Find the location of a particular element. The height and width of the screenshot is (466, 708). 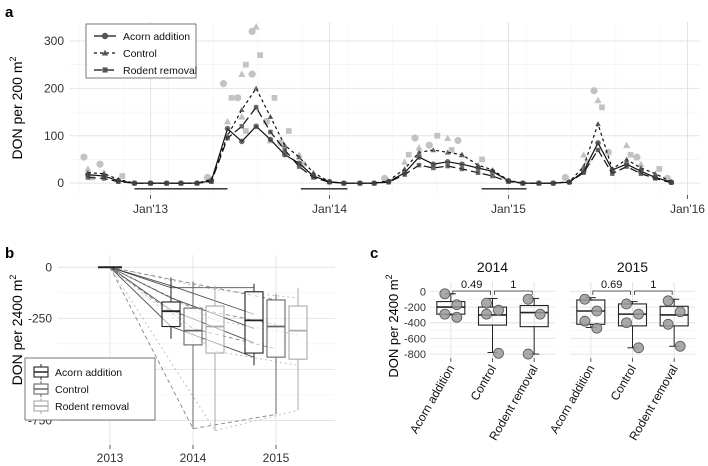

a-xtick-label: Jan'14 is located at coordinates (329, 209).